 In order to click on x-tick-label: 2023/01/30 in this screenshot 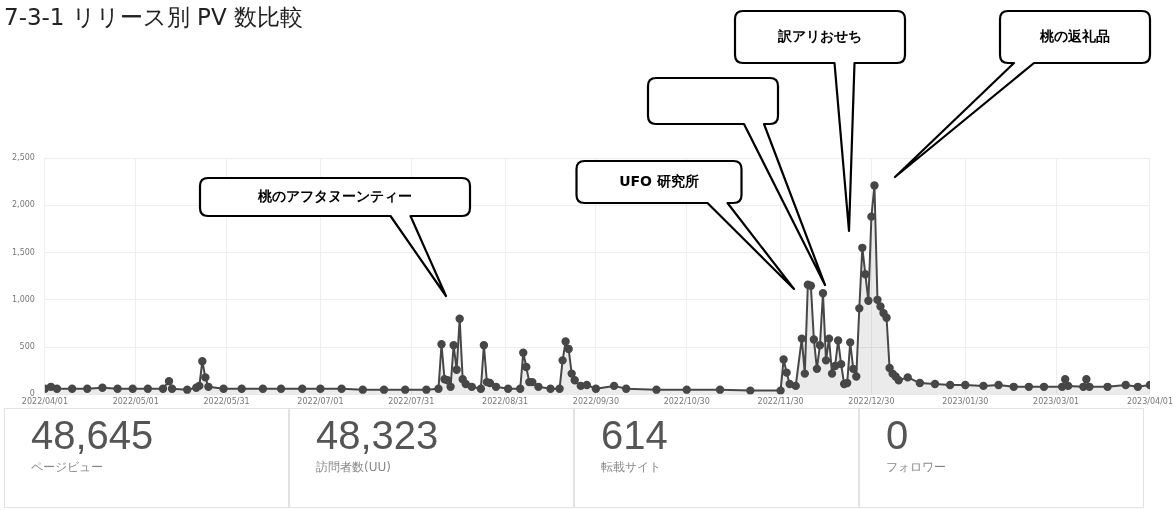, I will do `click(965, 402)`.